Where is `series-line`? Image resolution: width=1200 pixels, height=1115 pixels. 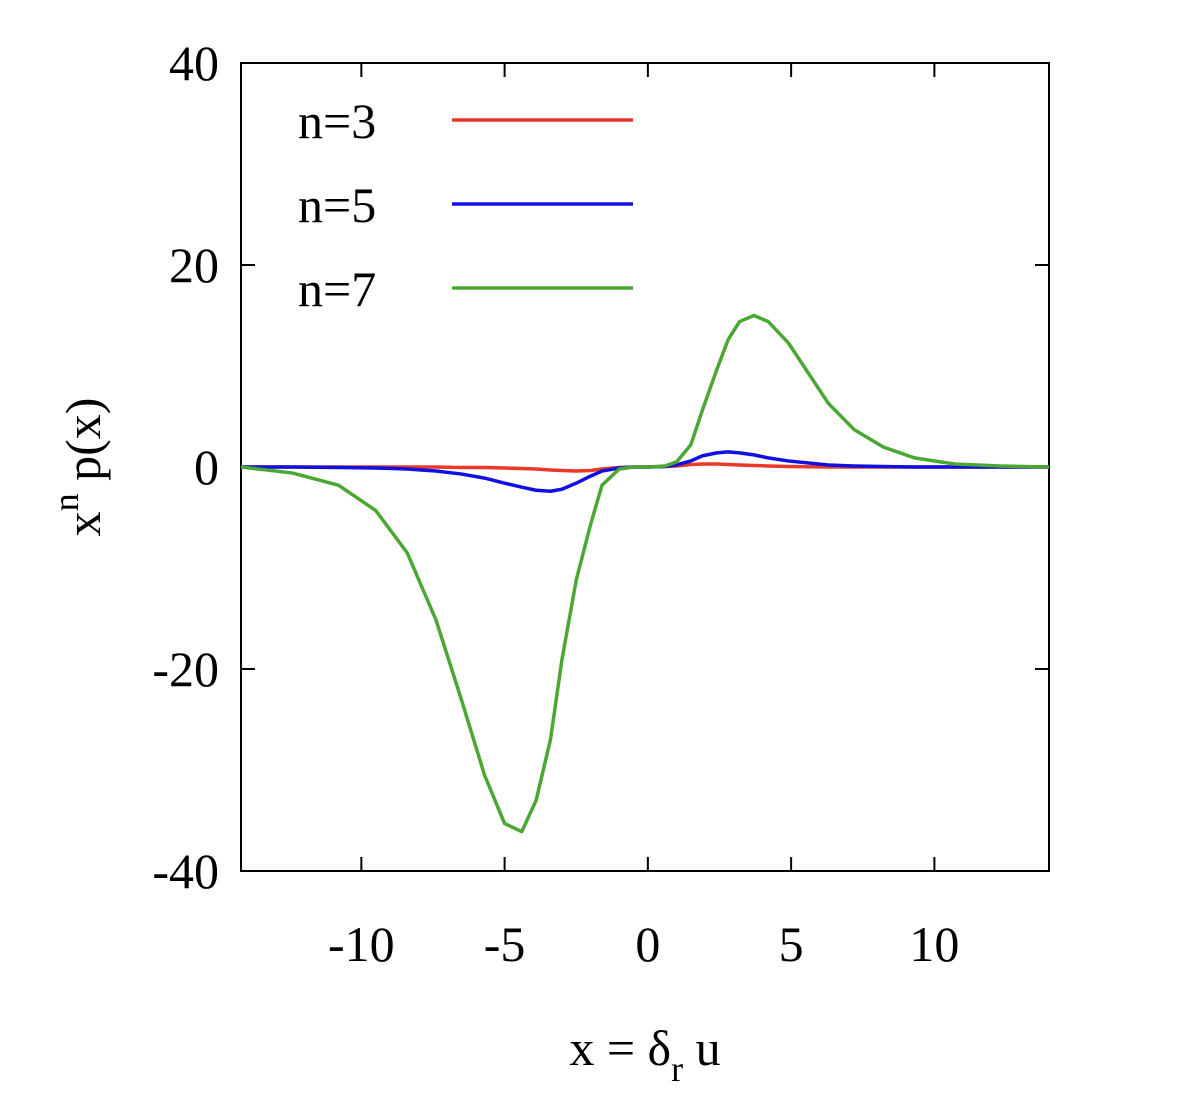 series-line is located at coordinates (645, 471).